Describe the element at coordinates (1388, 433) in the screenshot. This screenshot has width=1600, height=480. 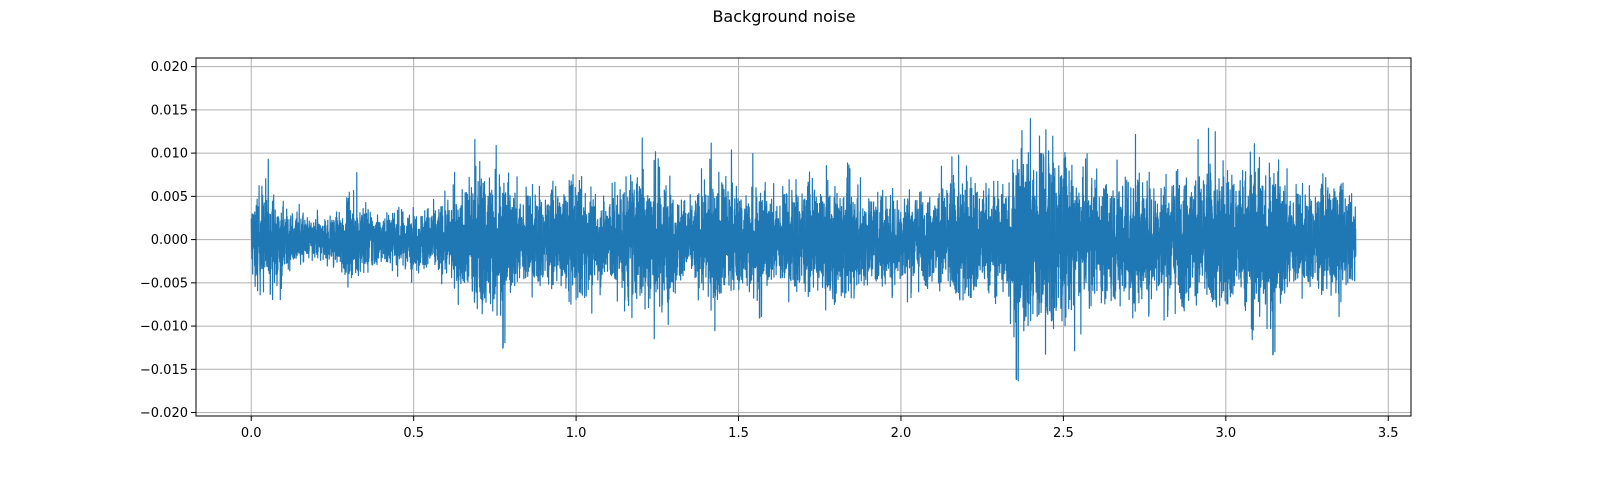
I see `x-tick-label: 3.5` at that location.